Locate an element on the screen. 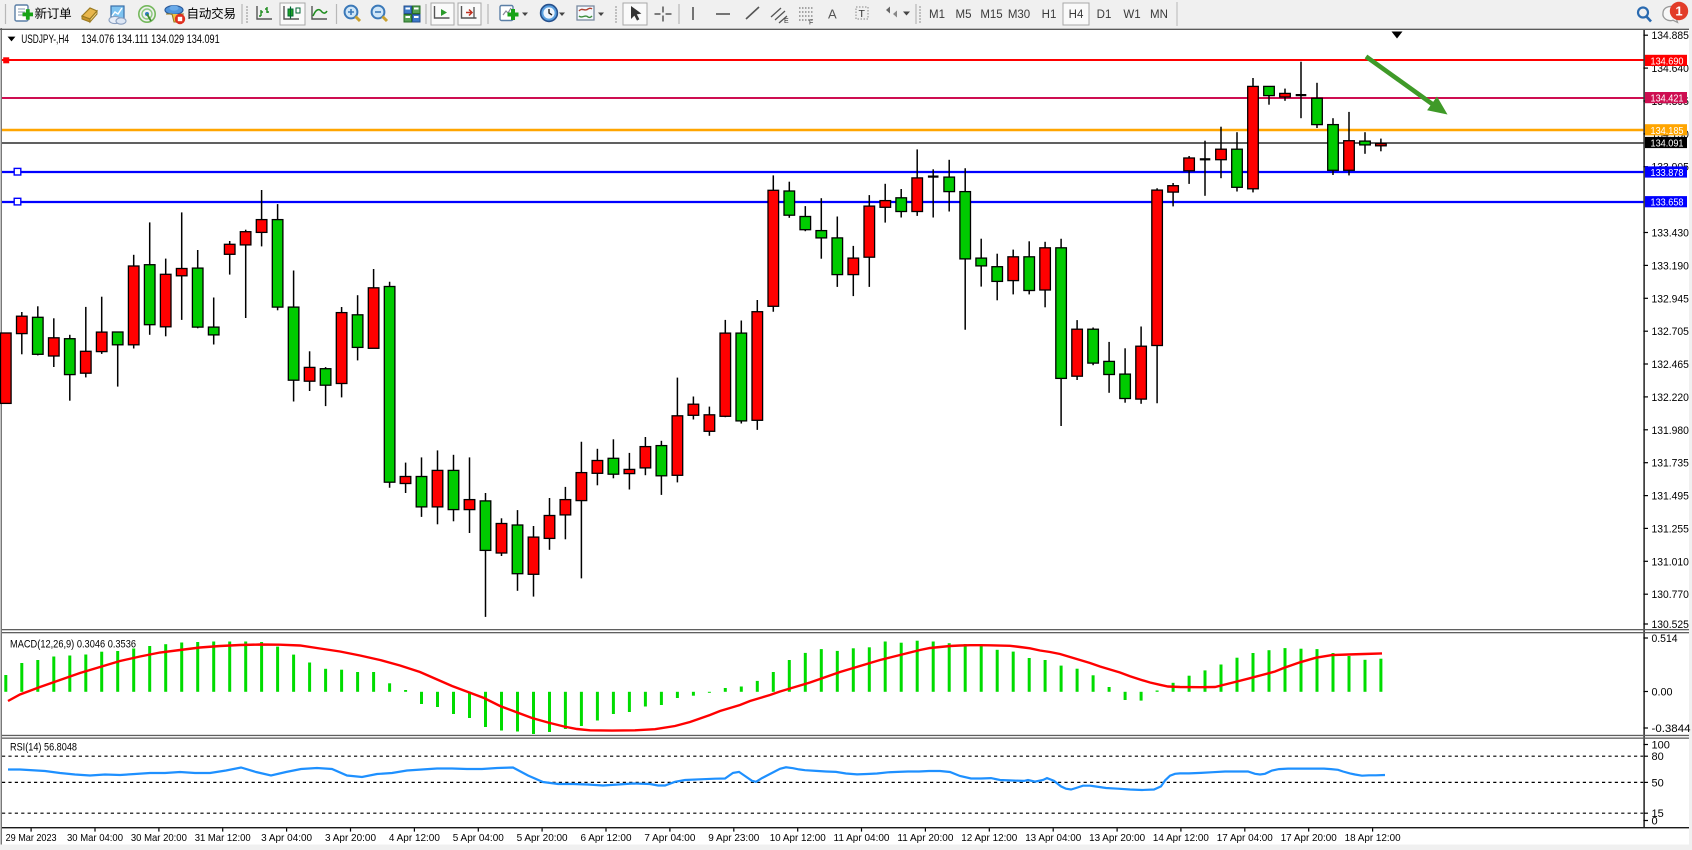 The width and height of the screenshot is (1692, 850). svg-text: 132.465 is located at coordinates (1670, 365).